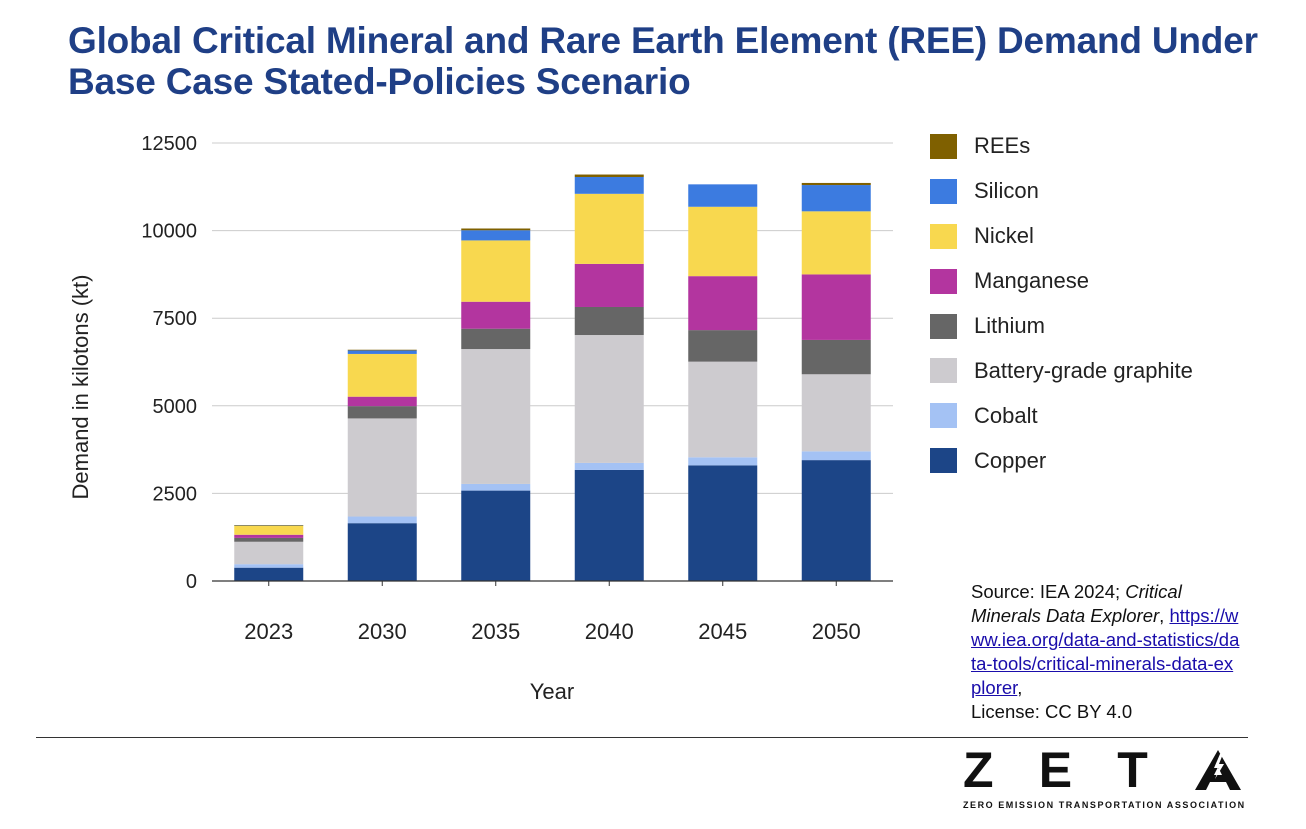  Describe the element at coordinates (175, 319) in the screenshot. I see `y-tick-label: 7500` at that location.